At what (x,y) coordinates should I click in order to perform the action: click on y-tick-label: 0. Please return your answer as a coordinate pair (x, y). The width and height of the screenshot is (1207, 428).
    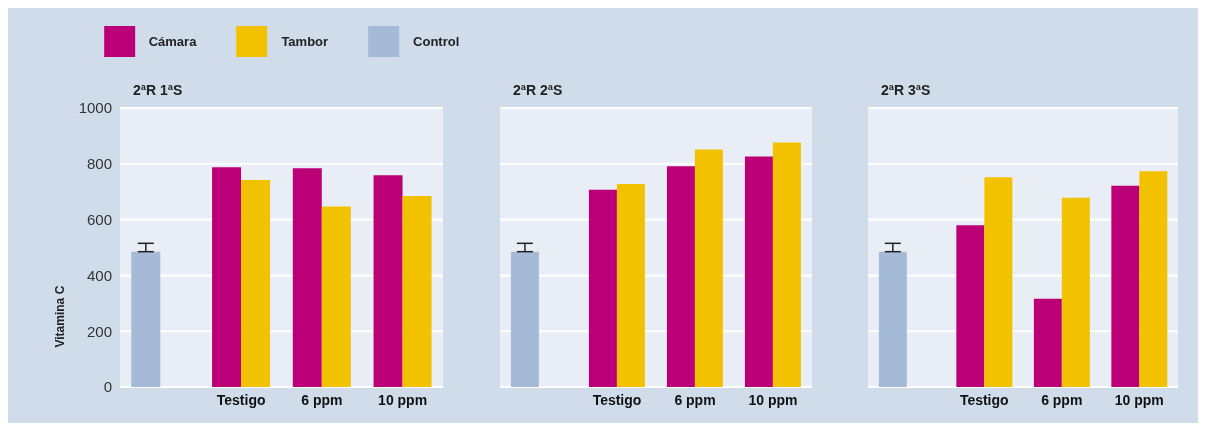
    Looking at the image, I should click on (107, 387).